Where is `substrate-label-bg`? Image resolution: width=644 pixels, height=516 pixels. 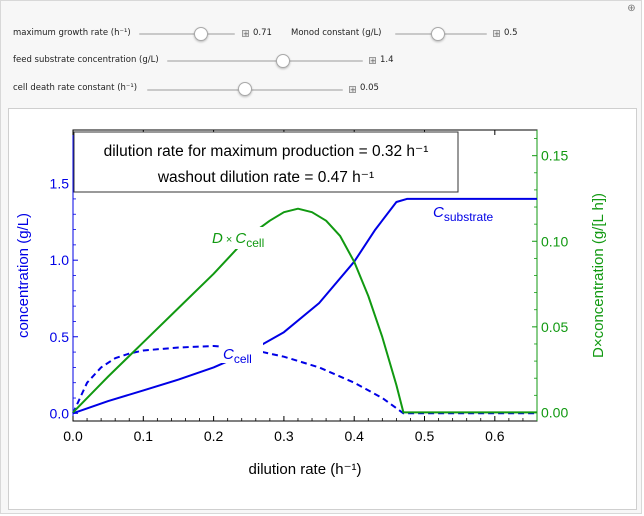
substrate-label-bg is located at coordinates (465, 211).